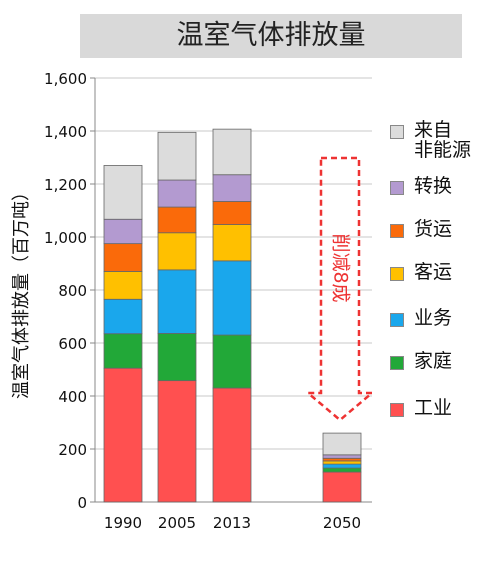  I want to click on y-tick-label: 1,400, so click(65, 132).